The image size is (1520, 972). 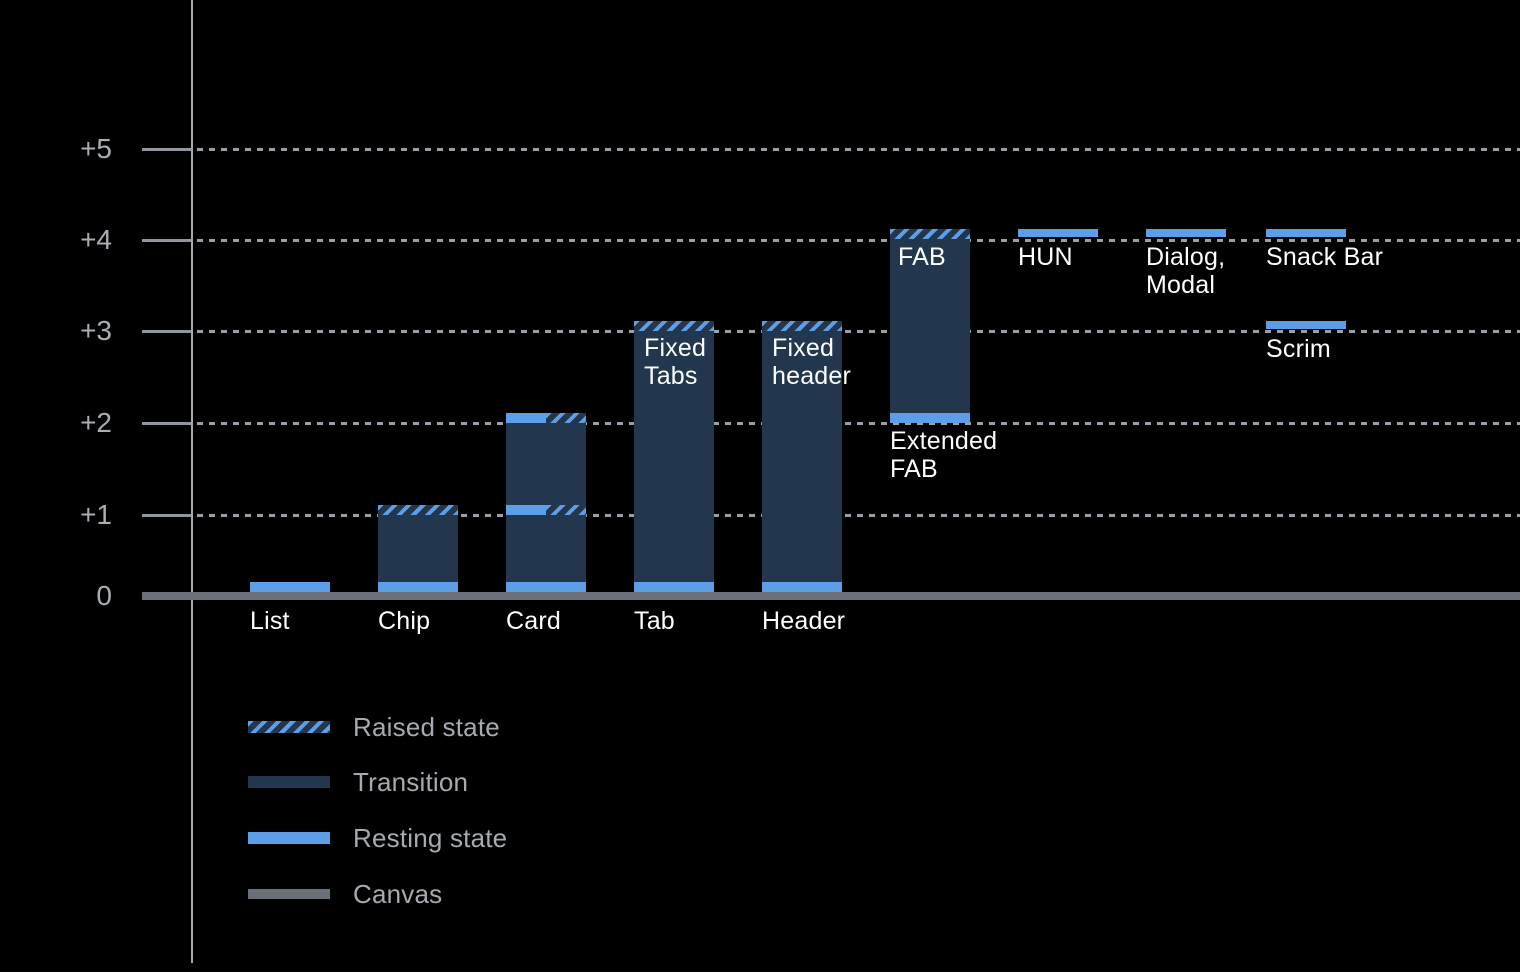 I want to click on bar-scrim-label: Scrim, so click(x=1298, y=349).